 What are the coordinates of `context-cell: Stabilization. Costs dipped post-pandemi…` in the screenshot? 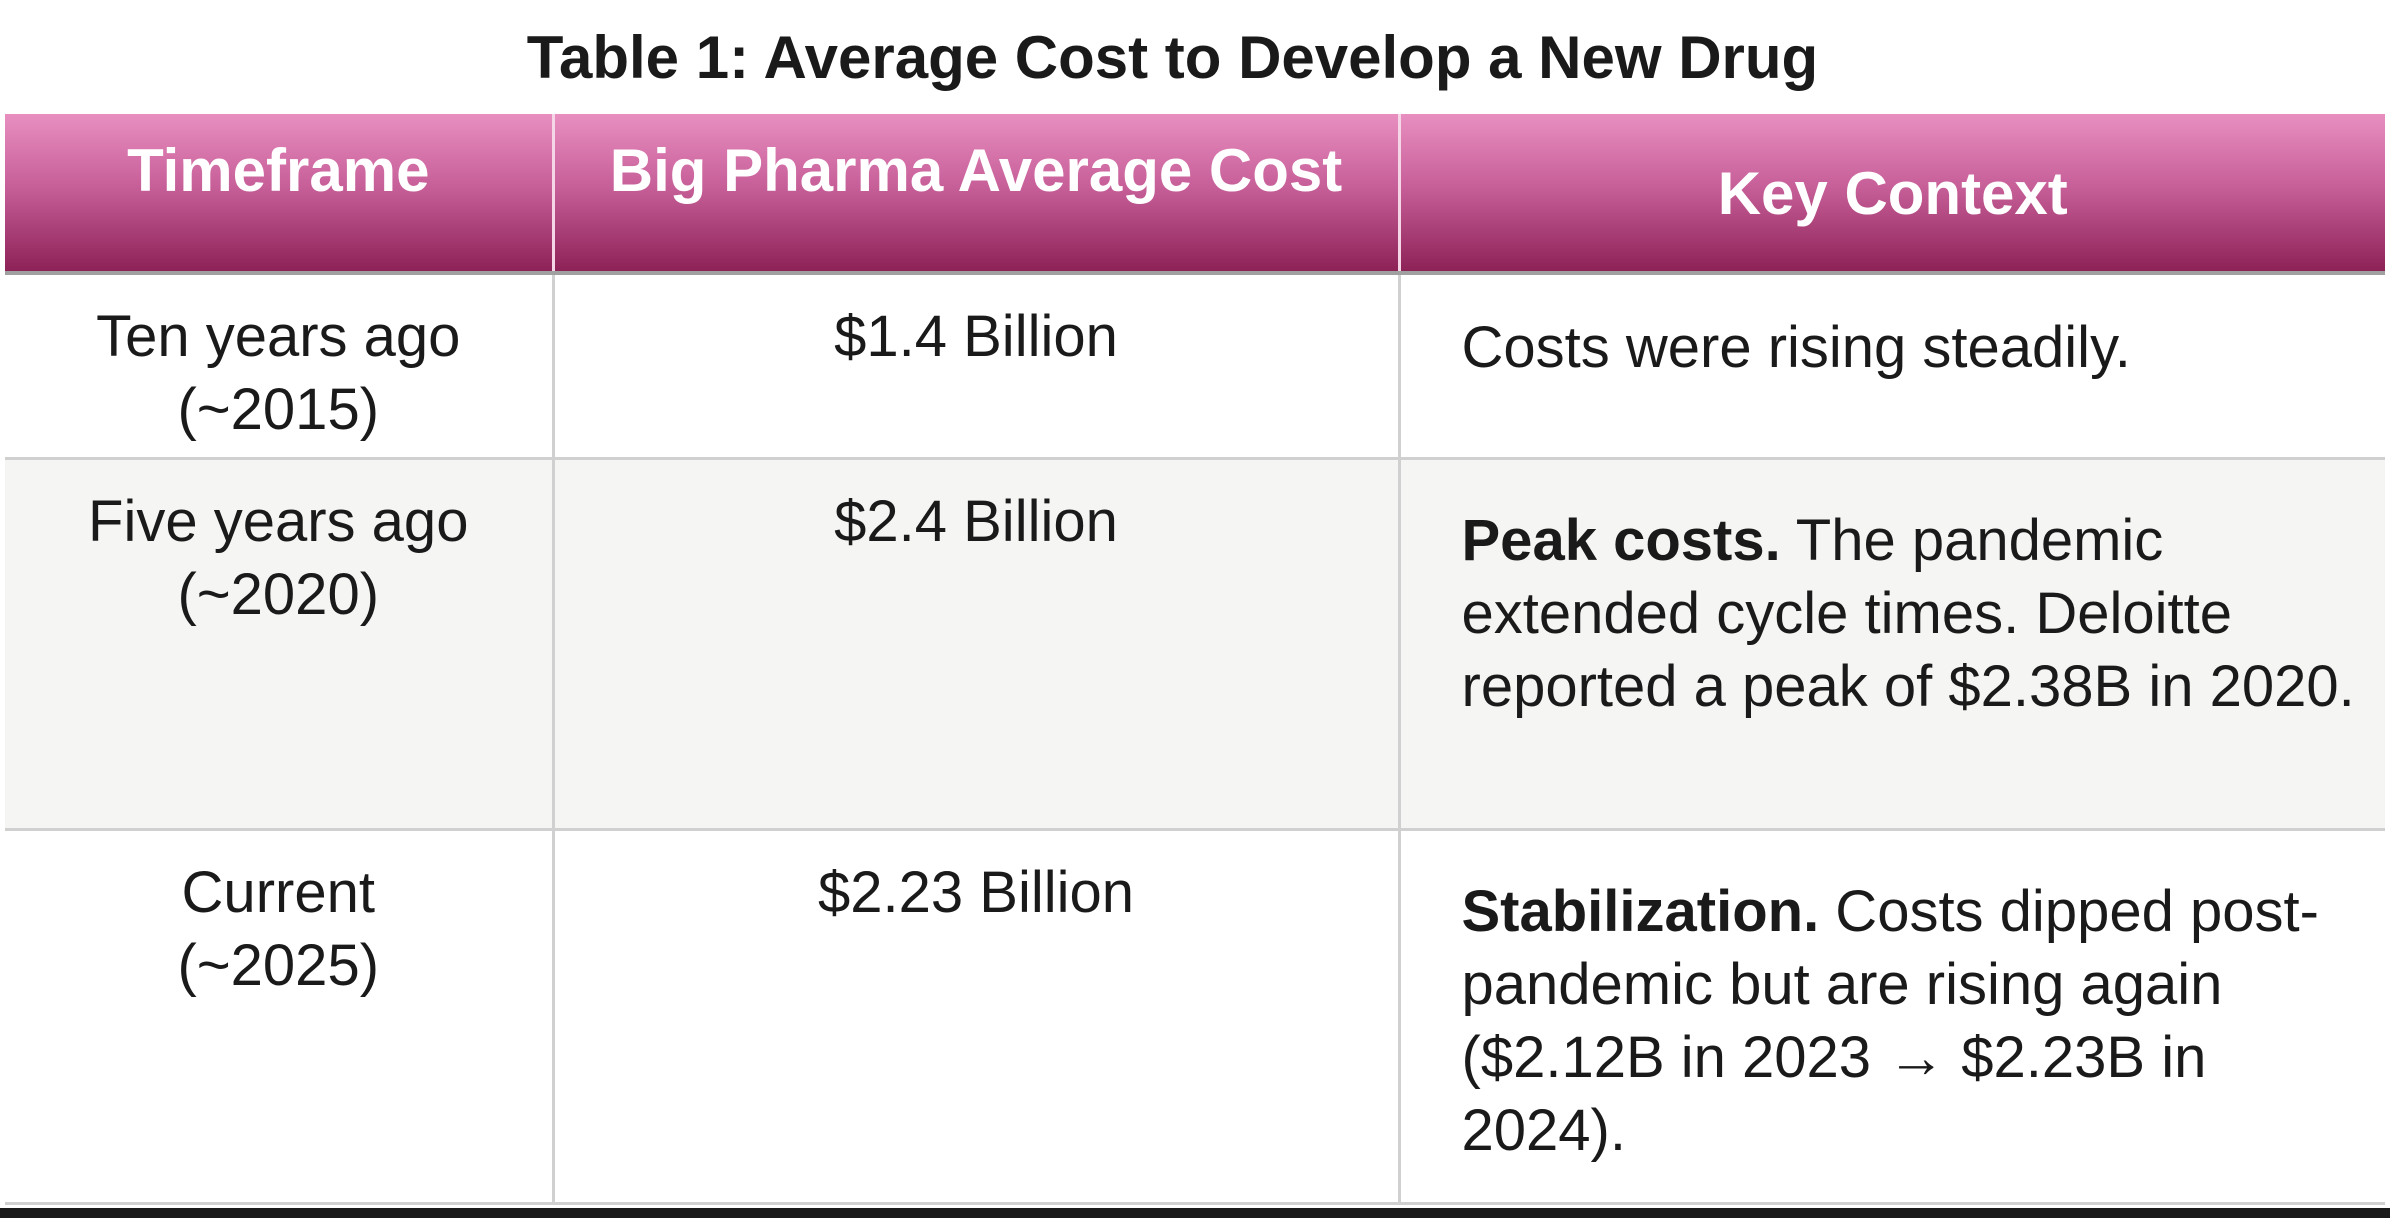 It's located at (1891, 1017).